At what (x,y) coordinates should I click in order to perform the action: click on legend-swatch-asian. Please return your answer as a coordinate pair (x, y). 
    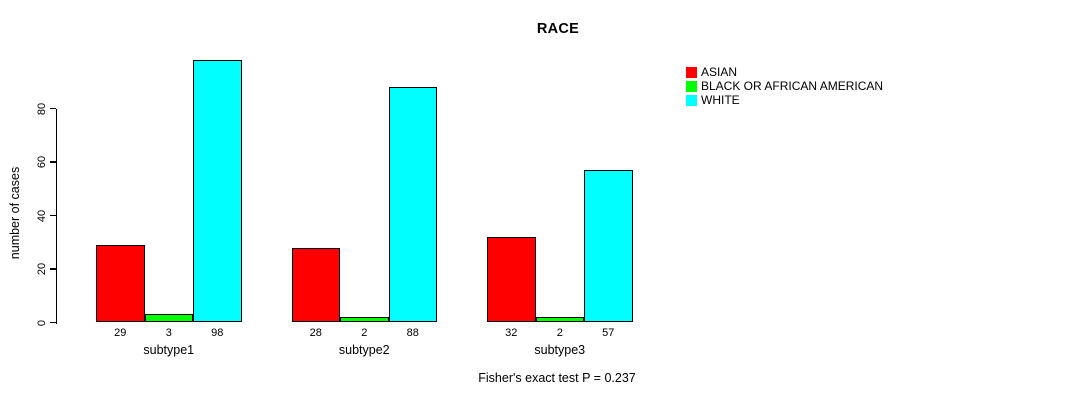
    Looking at the image, I should click on (691, 72).